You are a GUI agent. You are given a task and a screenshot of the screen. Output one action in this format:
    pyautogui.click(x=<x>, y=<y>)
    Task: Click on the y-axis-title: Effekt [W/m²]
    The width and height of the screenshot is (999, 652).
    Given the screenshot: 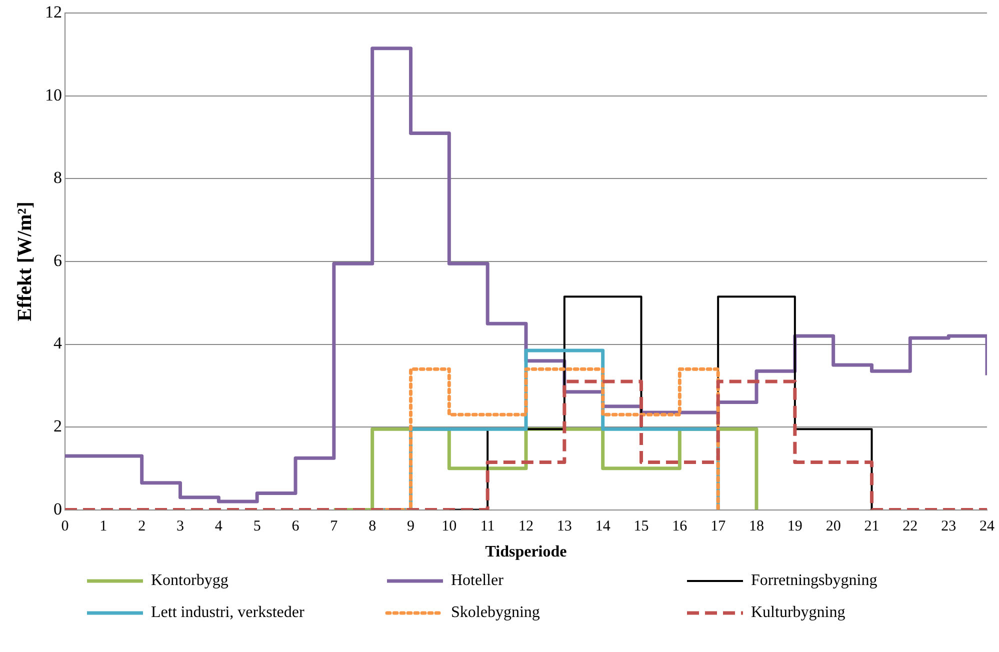 What is the action you would take?
    pyautogui.click(x=25, y=262)
    